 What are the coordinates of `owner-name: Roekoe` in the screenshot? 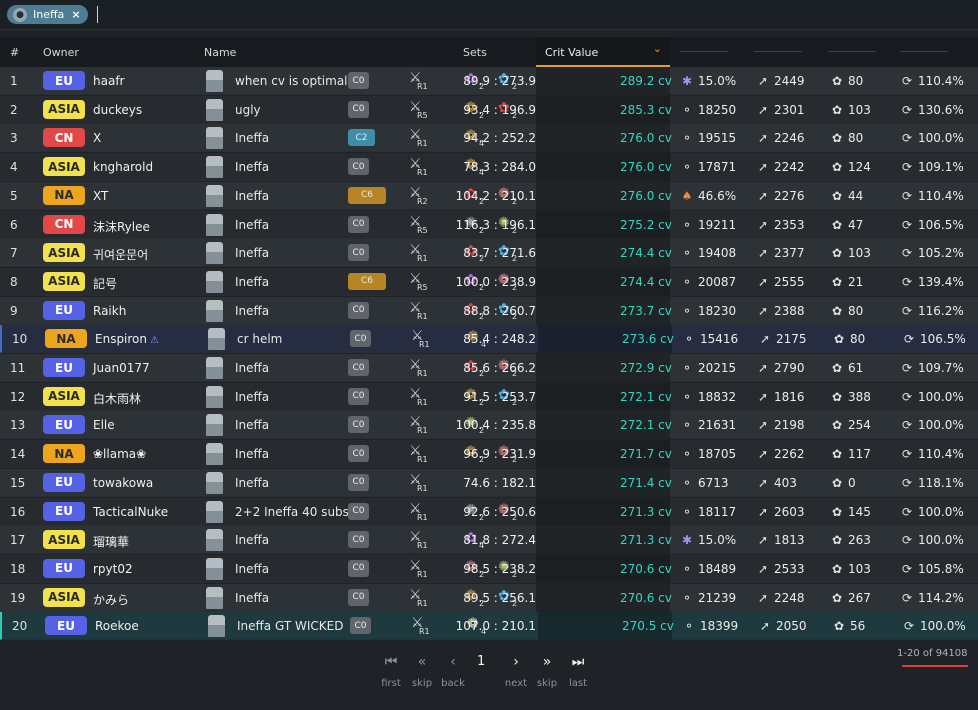 It's located at (117, 626).